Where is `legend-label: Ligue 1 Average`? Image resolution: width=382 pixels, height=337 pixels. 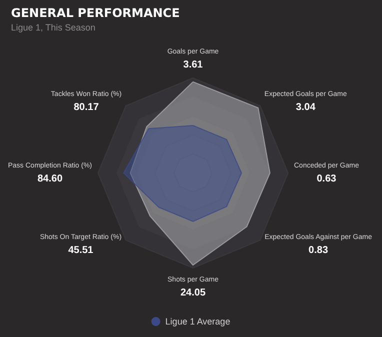 legend-label: Ligue 1 Average is located at coordinates (197, 321).